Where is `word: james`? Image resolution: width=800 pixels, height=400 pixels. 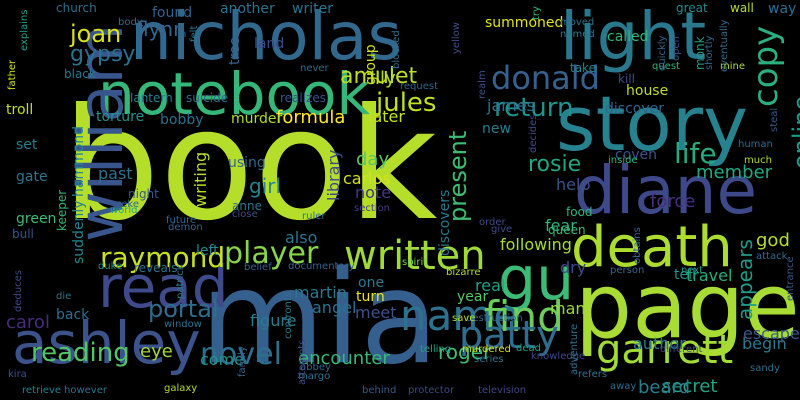 word: james is located at coordinates (511, 105).